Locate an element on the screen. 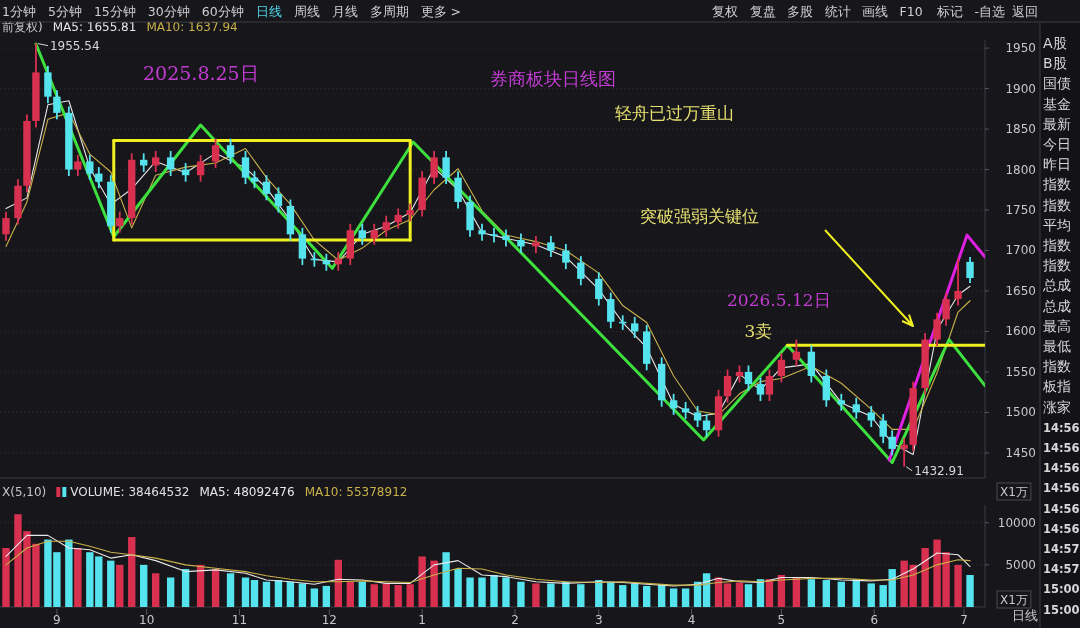 This screenshot has height=628, width=1080. x-tick-label: 9 is located at coordinates (57, 620).